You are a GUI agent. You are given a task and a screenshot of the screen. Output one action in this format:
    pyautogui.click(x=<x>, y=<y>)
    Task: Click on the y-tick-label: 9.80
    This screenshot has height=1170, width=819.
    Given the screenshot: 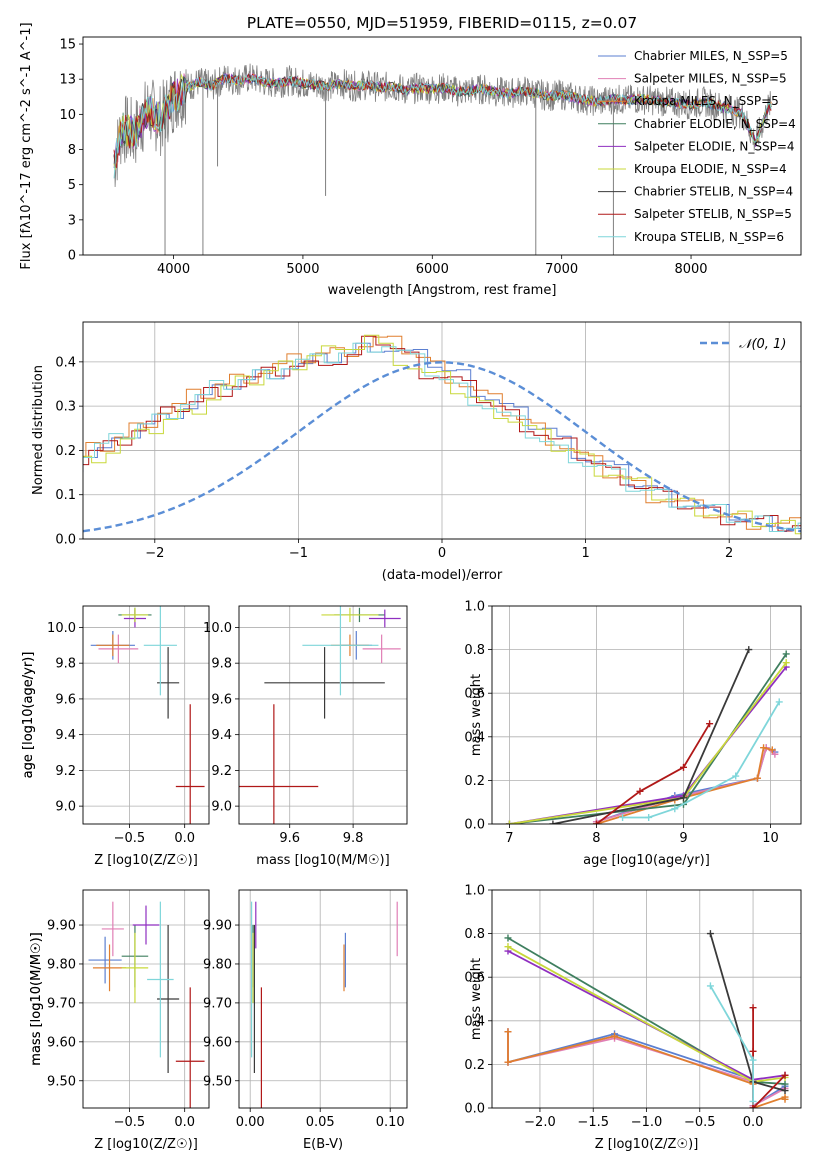 What is the action you would take?
    pyautogui.click(x=217, y=964)
    